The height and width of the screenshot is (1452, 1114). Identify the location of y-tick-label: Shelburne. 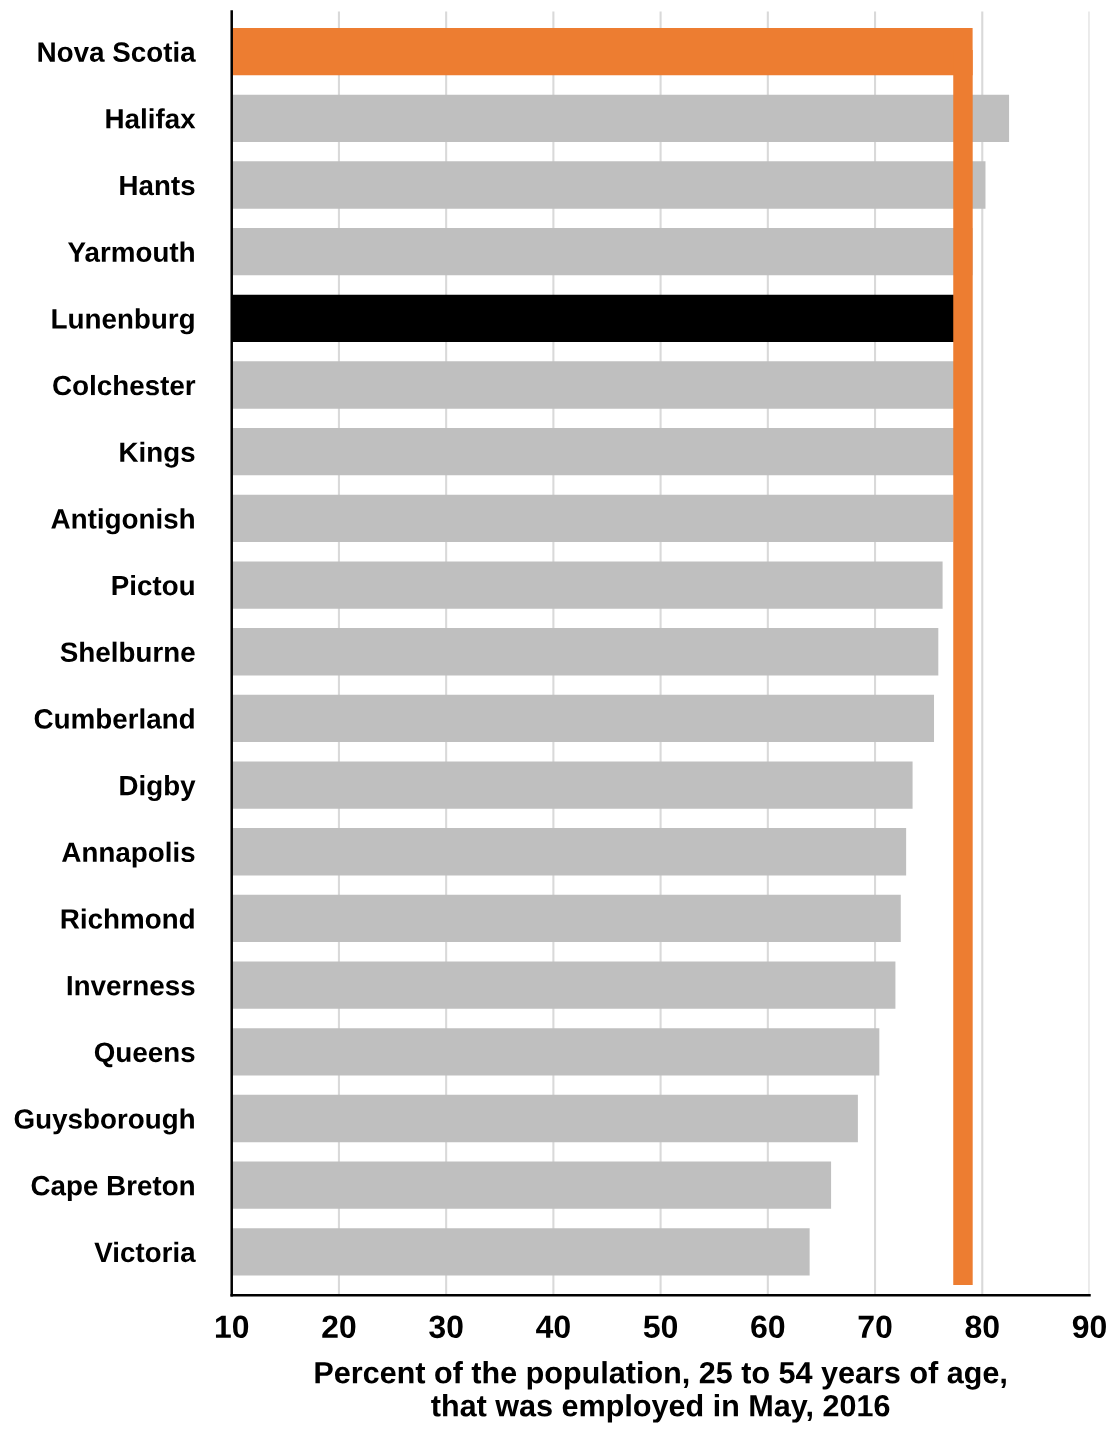
(127, 652).